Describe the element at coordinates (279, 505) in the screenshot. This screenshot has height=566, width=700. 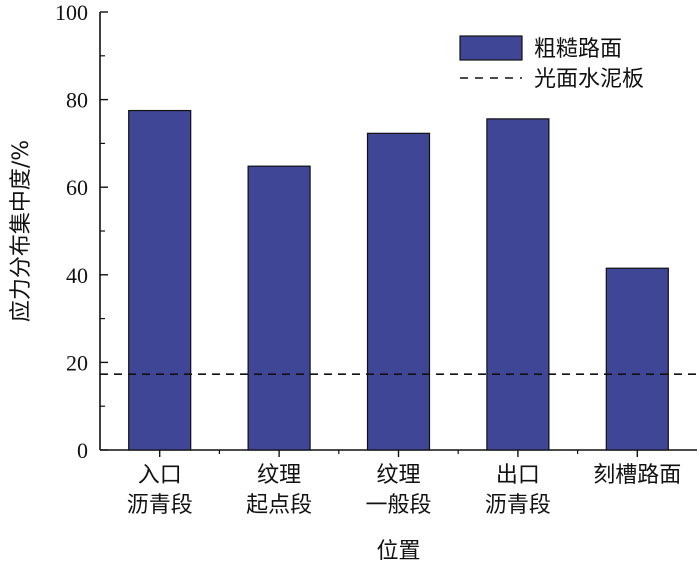
I see `x-category-label: 起点段` at that location.